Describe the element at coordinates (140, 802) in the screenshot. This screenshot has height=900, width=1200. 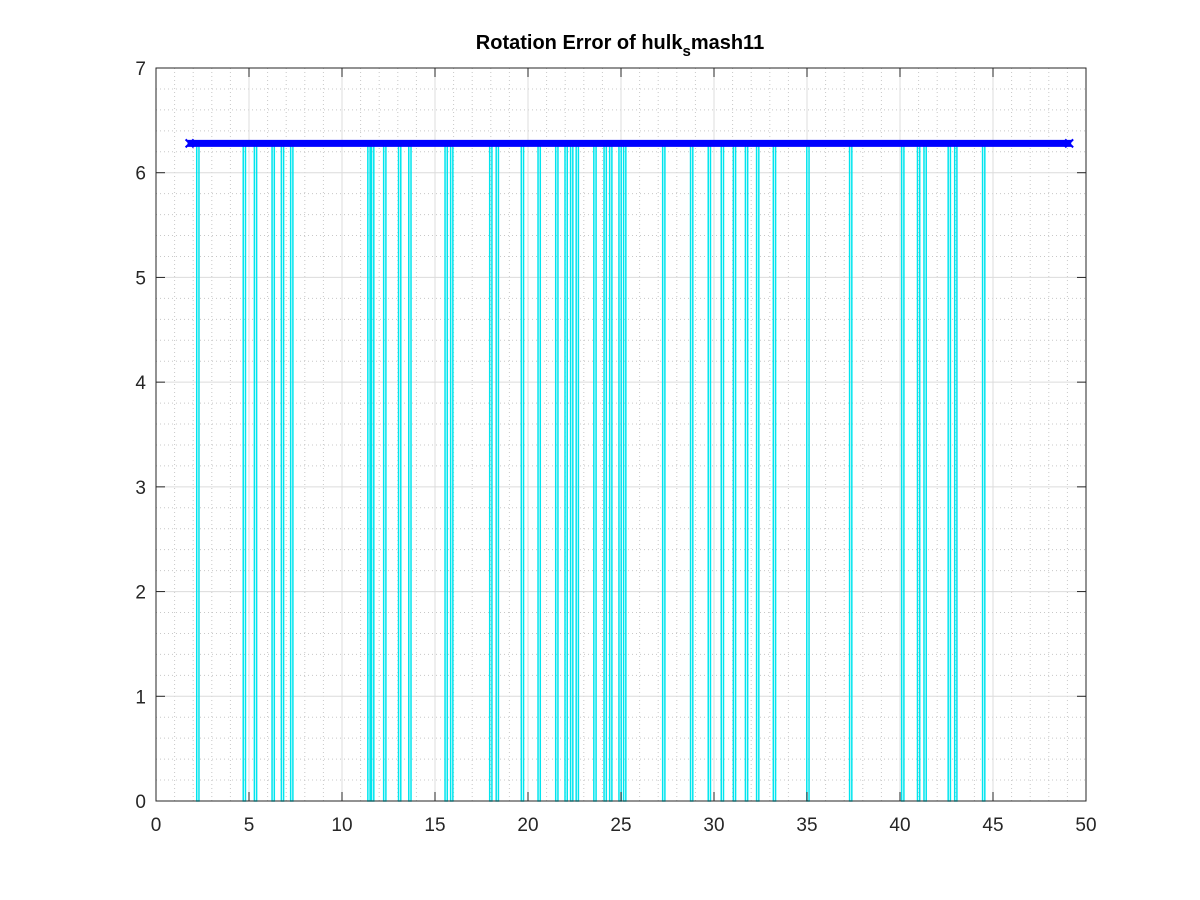
I see `y-tick-label: 0` at that location.